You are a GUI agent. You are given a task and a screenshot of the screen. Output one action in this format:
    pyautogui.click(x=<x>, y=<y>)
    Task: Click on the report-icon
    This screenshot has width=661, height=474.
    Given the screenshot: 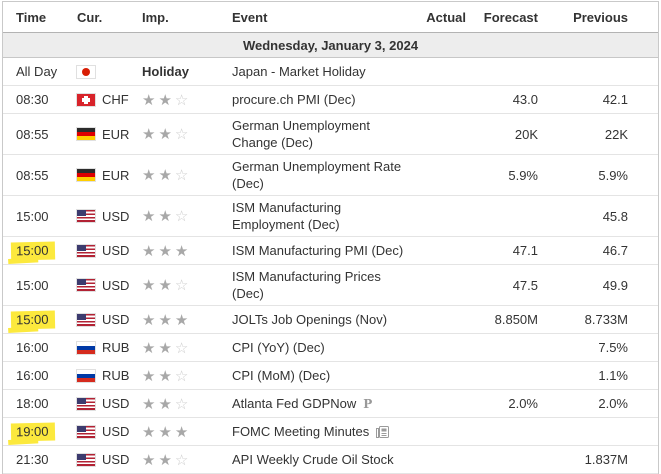 What is the action you would take?
    pyautogui.click(x=383, y=432)
    